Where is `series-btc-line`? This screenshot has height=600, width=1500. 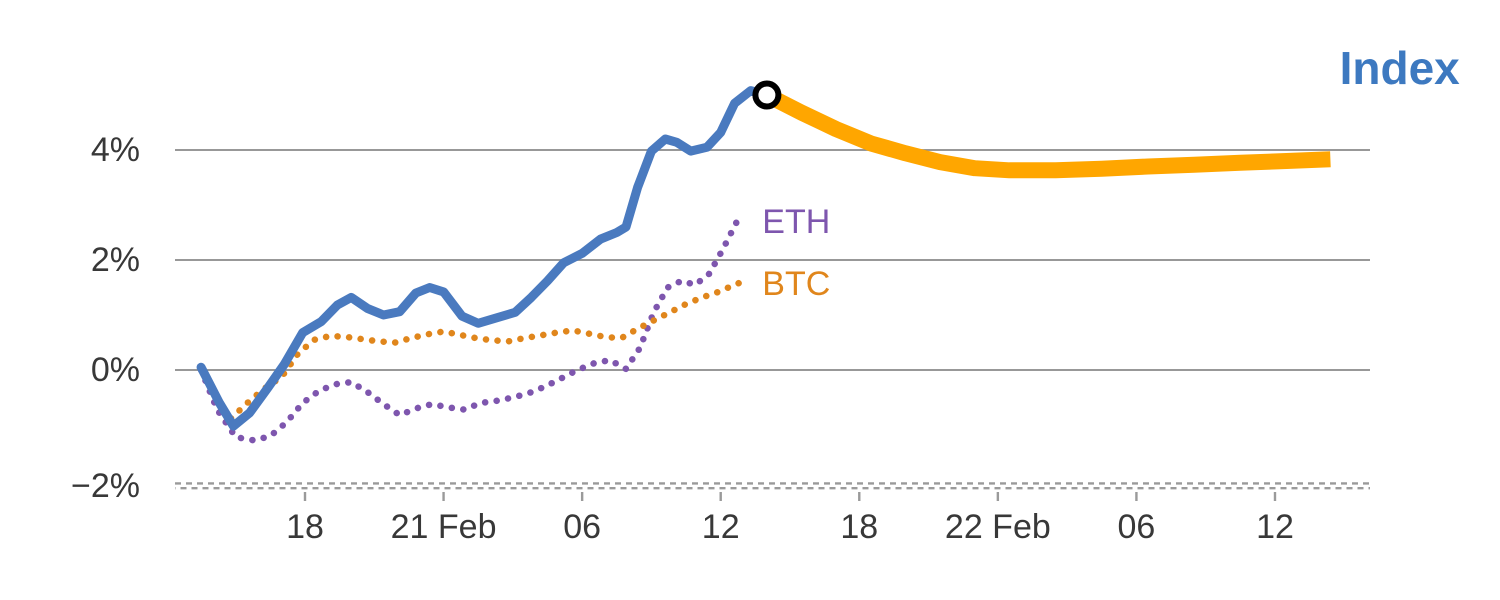 series-btc-line is located at coordinates (474, 349).